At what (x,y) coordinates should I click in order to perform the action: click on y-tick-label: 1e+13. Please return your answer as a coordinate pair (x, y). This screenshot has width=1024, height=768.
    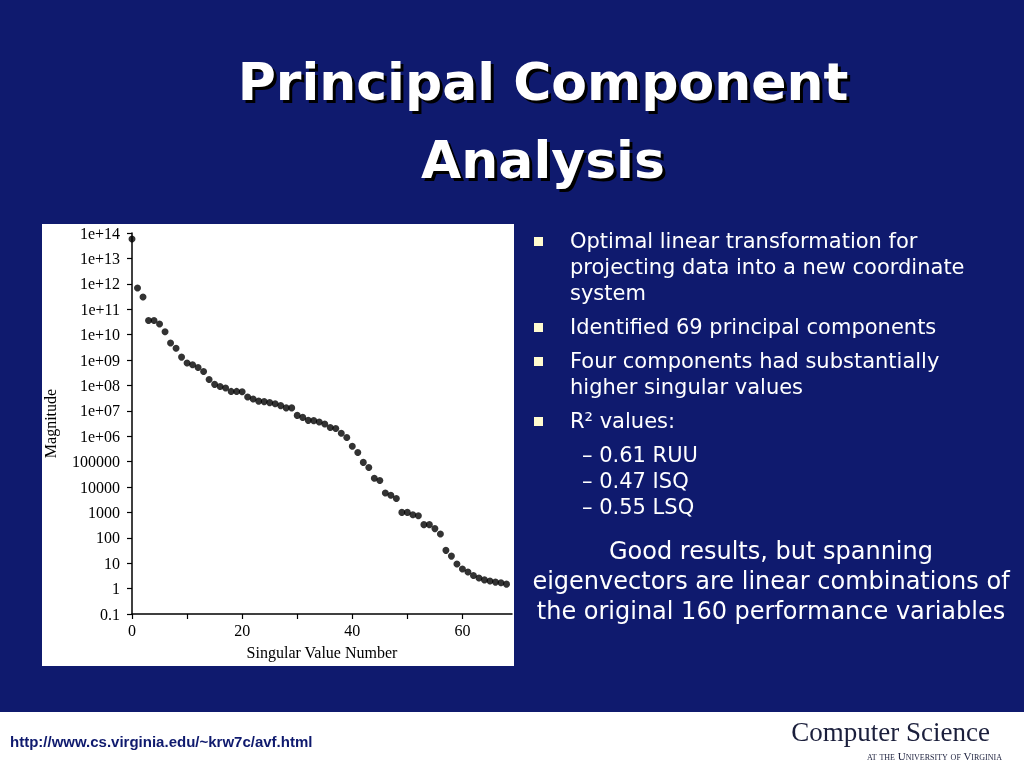
    Looking at the image, I should click on (99, 258).